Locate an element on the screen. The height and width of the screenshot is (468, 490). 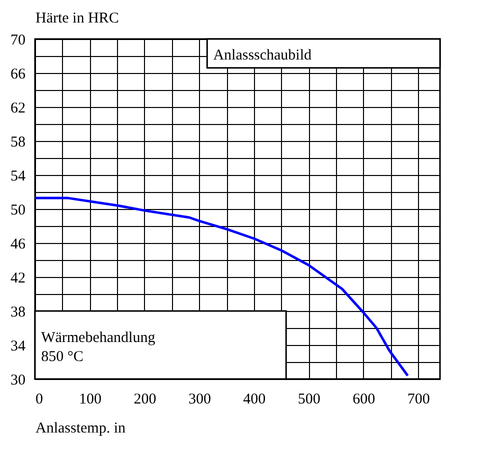
y-tick-label: 54 is located at coordinates (18, 176).